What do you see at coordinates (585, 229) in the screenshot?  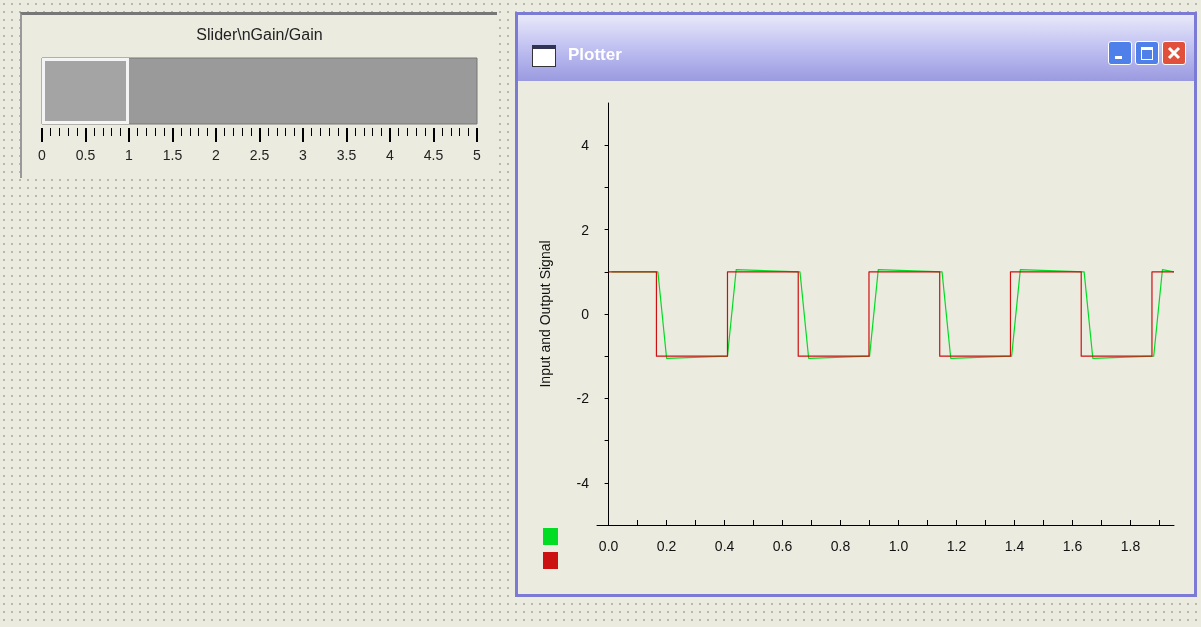 I see `y-tick-label: 2` at bounding box center [585, 229].